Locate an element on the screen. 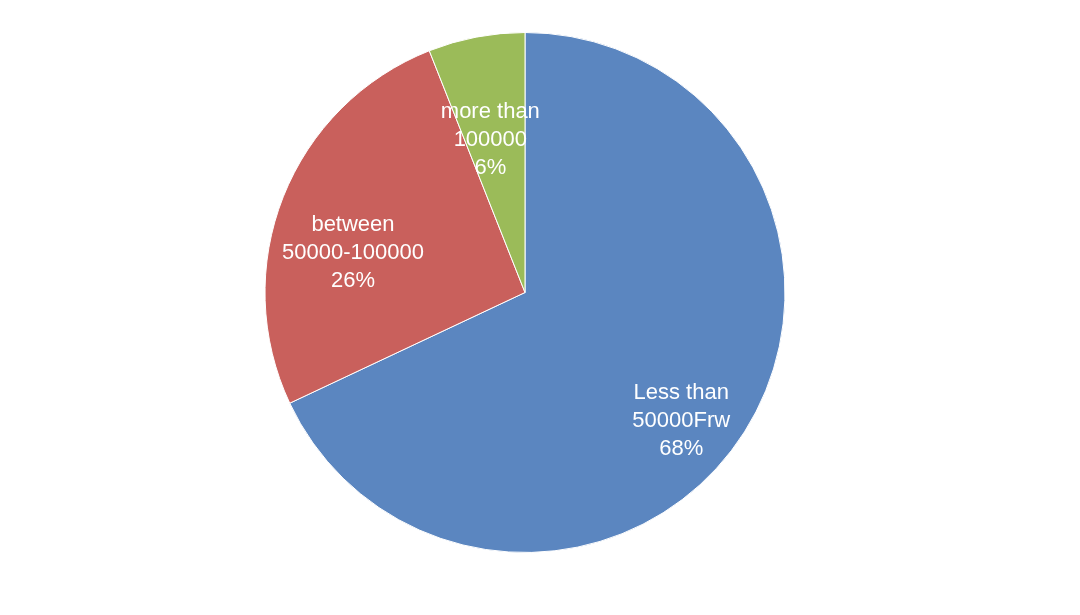 This screenshot has width=1080, height=615. data-label: 26% is located at coordinates (353, 280).